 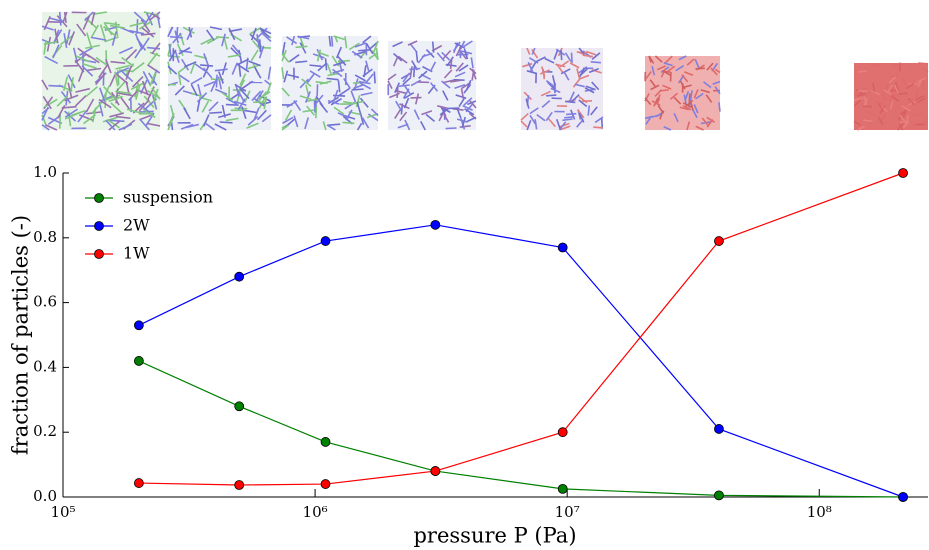 What do you see at coordinates (99, 254) in the screenshot?
I see `legend-marker` at bounding box center [99, 254].